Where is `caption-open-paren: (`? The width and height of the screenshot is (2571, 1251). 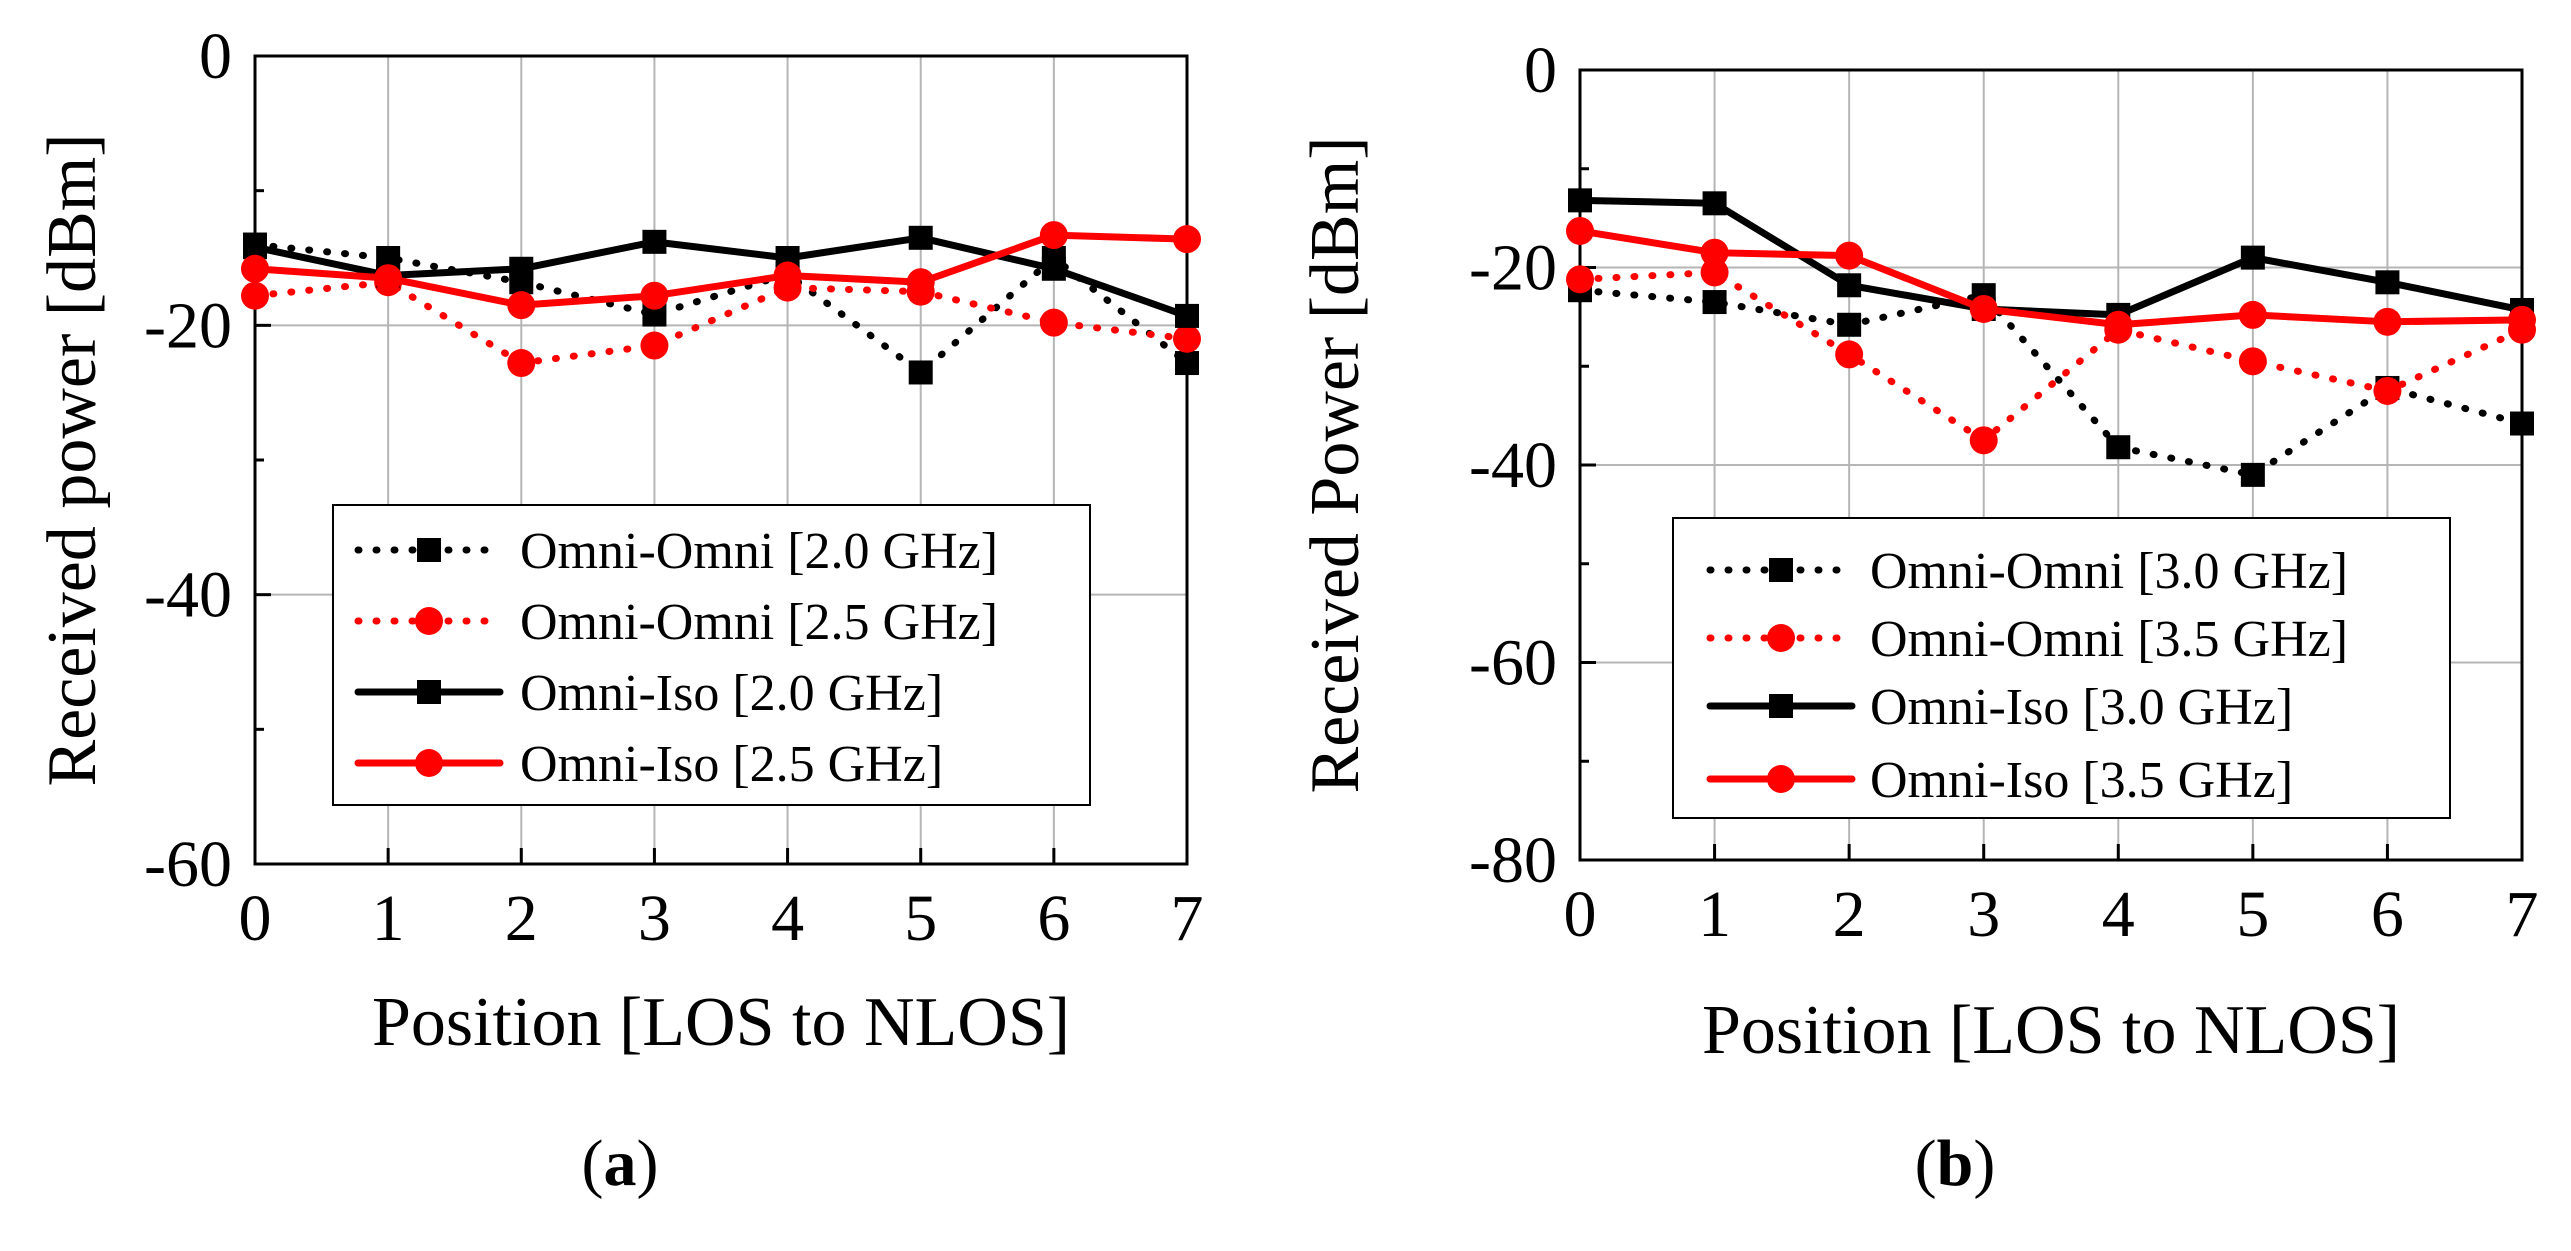
caption-open-paren: ( is located at coordinates (593, 1163).